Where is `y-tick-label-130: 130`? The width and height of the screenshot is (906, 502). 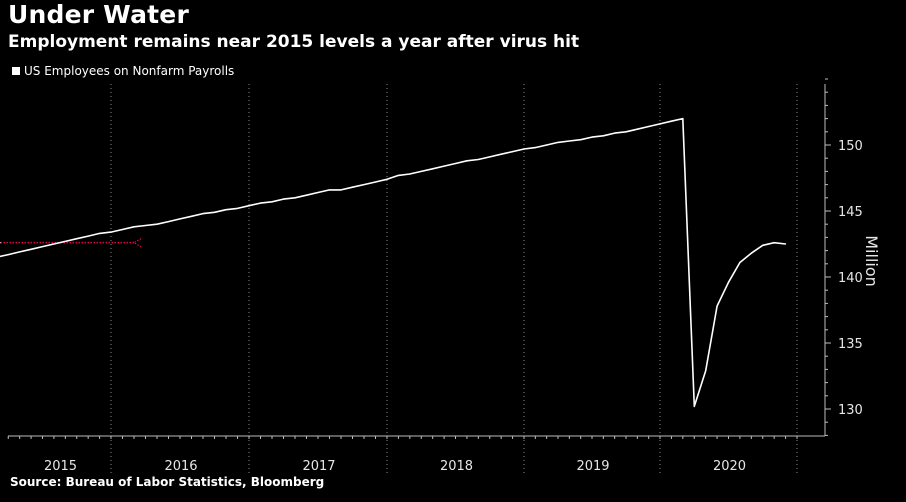 y-tick-label-130: 130 is located at coordinates (850, 410).